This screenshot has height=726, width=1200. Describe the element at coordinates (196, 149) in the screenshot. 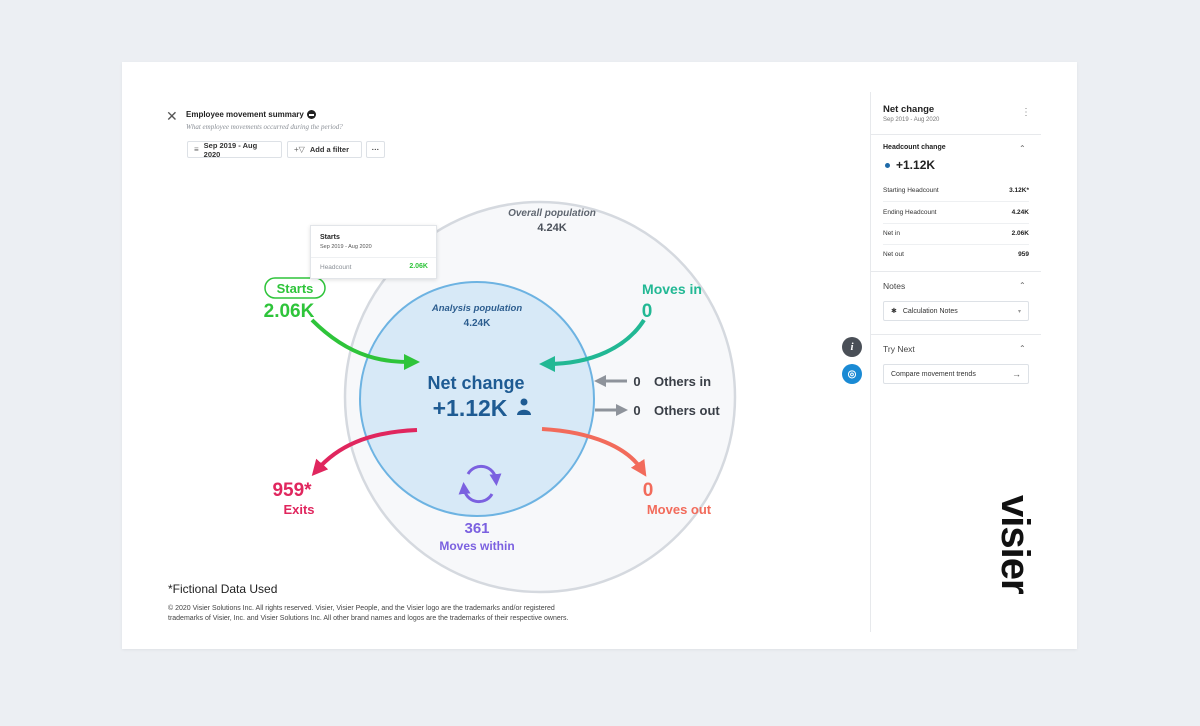

I see `list-icon: ≡` at that location.